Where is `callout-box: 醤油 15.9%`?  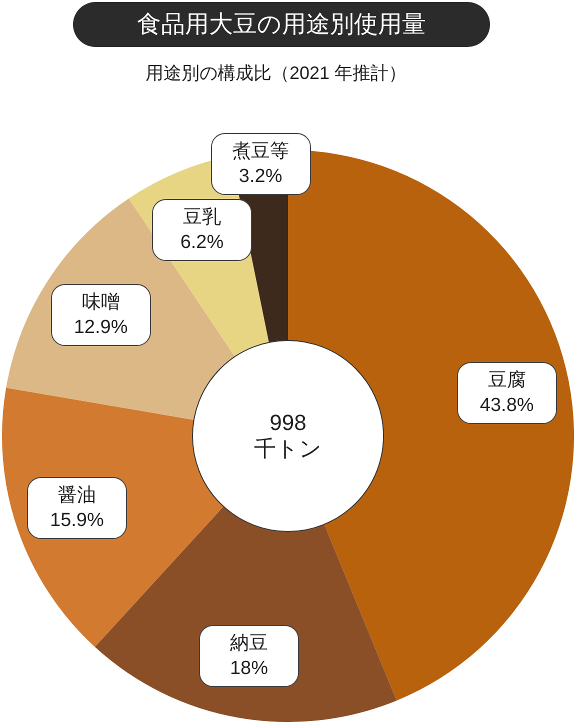
callout-box: 醤油 15.9% is located at coordinates (76, 508).